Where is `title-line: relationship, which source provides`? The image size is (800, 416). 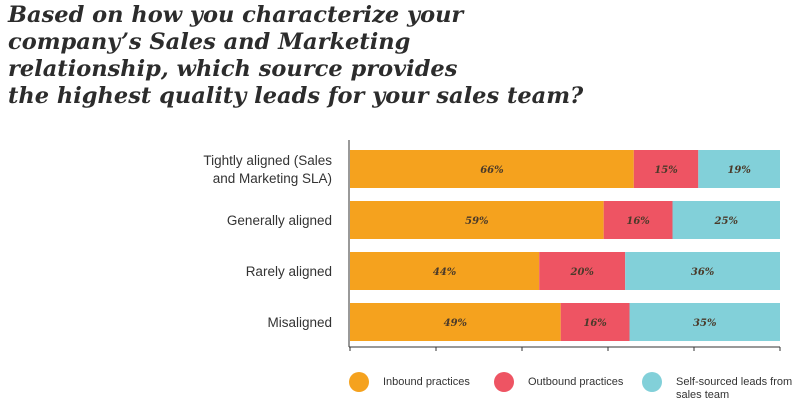 title-line: relationship, which source provides is located at coordinates (233, 69).